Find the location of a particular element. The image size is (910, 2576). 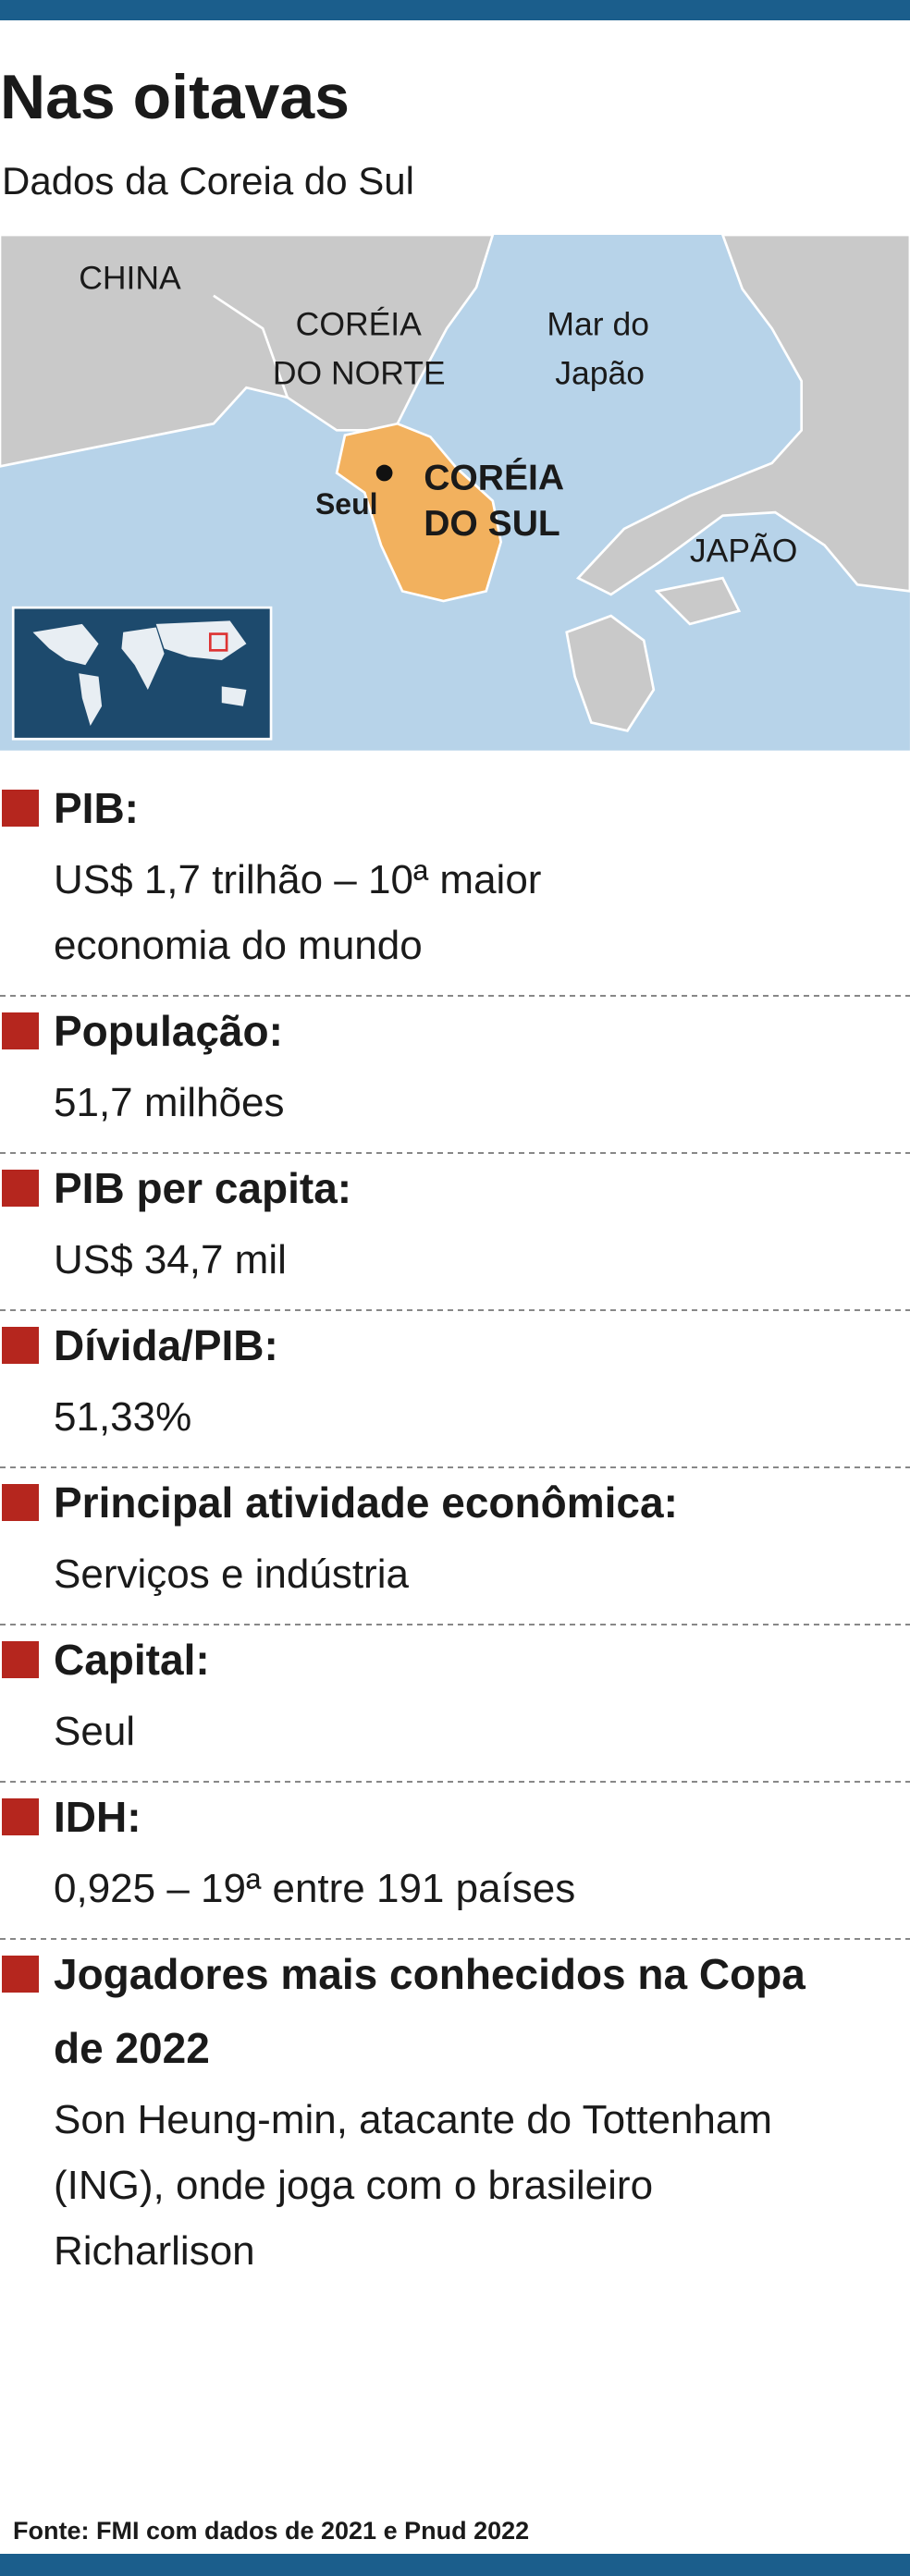

item-label: de 2022 is located at coordinates (132, 2048).